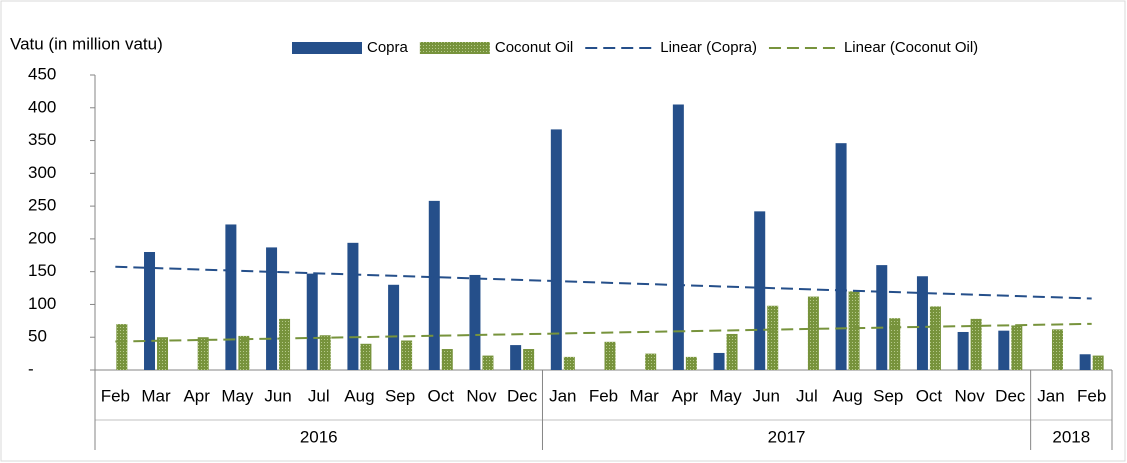  Describe the element at coordinates (37, 336) in the screenshot. I see `y-tick-label: 50` at that location.